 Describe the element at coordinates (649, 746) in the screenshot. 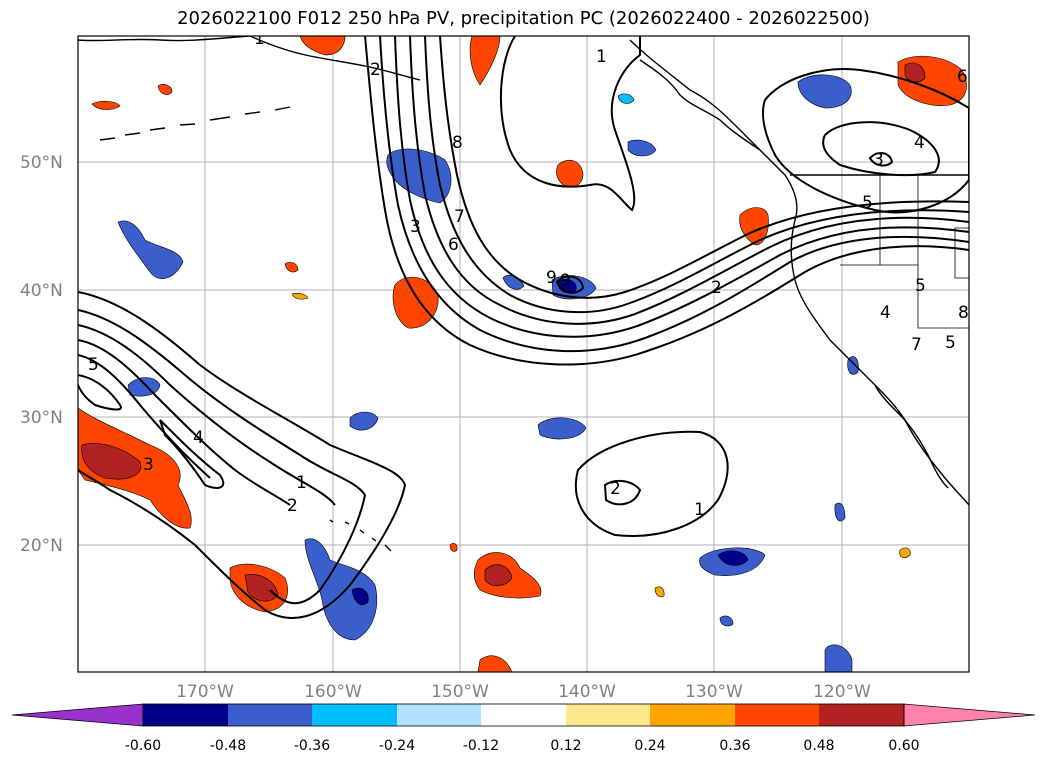

I see `colorbar-tick-label: 0.24` at that location.